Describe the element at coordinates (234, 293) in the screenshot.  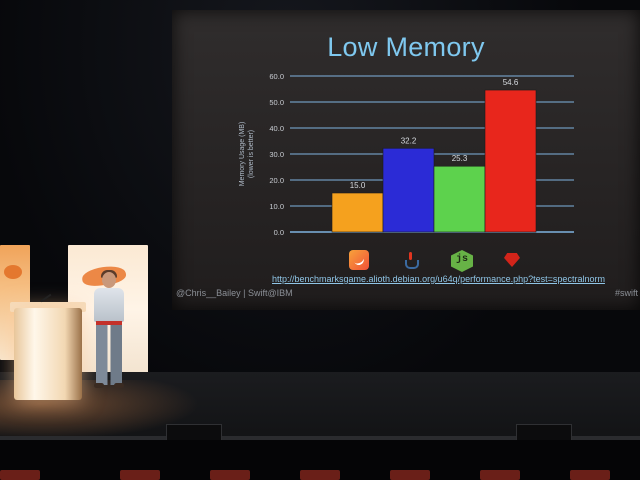
I see `footer-credit: @Chris__Bailey | Swift@IBM` at that location.